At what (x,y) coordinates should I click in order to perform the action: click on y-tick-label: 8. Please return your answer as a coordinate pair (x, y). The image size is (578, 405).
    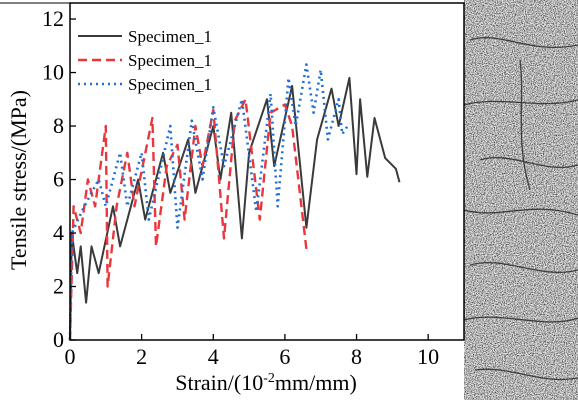
    Looking at the image, I should click on (58, 125).